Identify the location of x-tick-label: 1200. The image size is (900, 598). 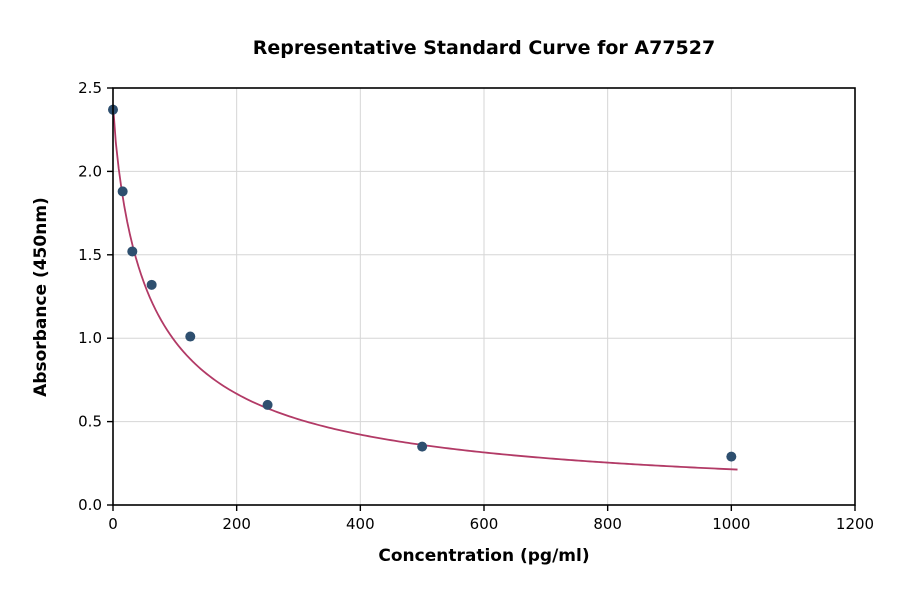
(855, 524).